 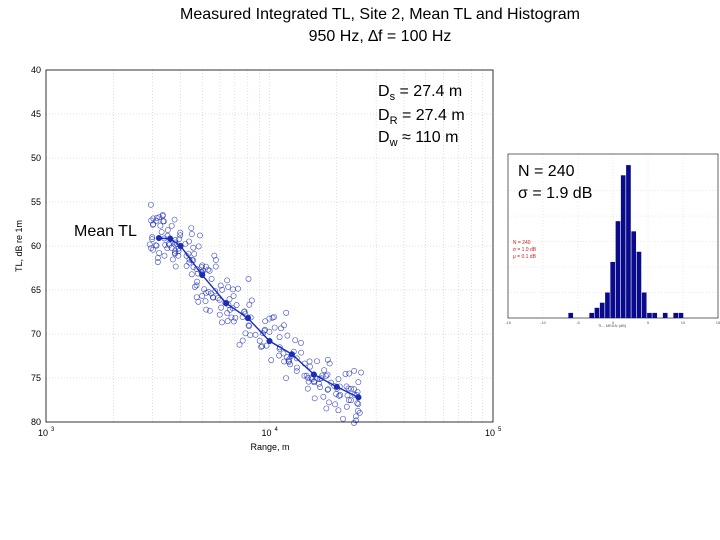 I want to click on y-tick-label: 50, so click(x=36, y=158).